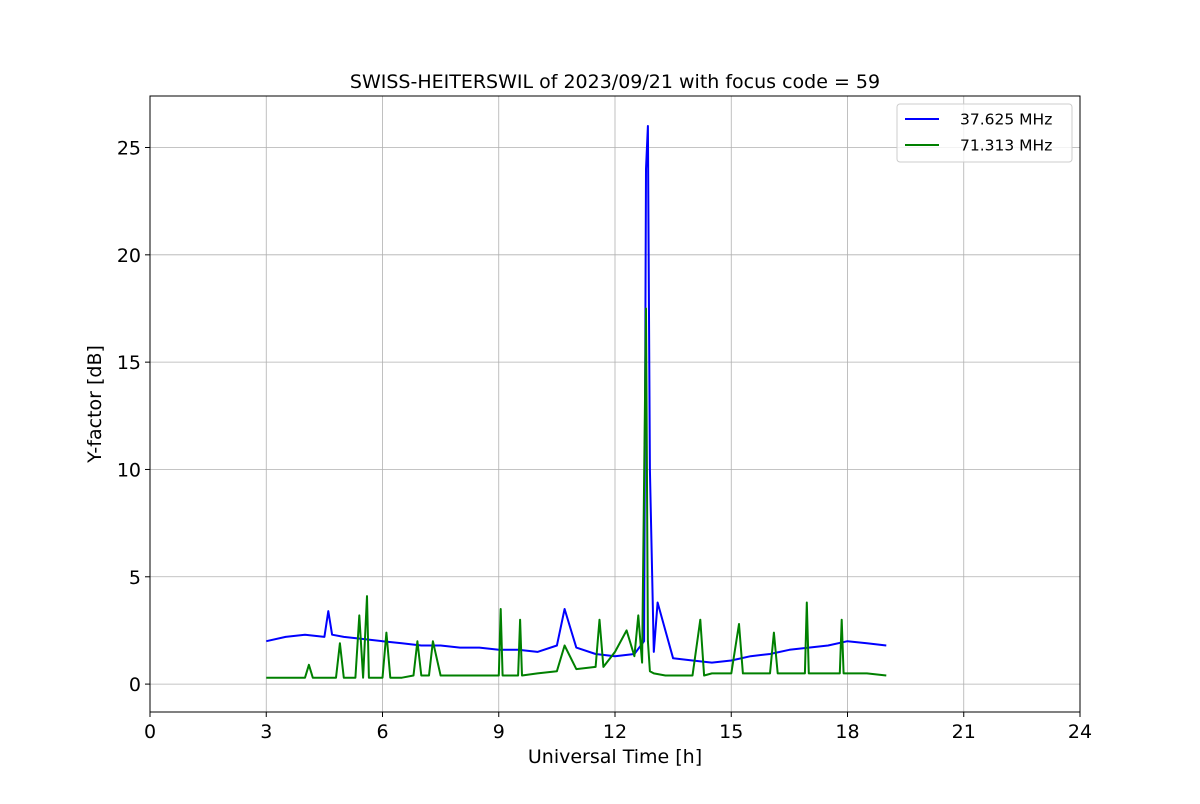 The image size is (1200, 804). I want to click on x-axis-label: Universal Time [h], so click(615, 757).